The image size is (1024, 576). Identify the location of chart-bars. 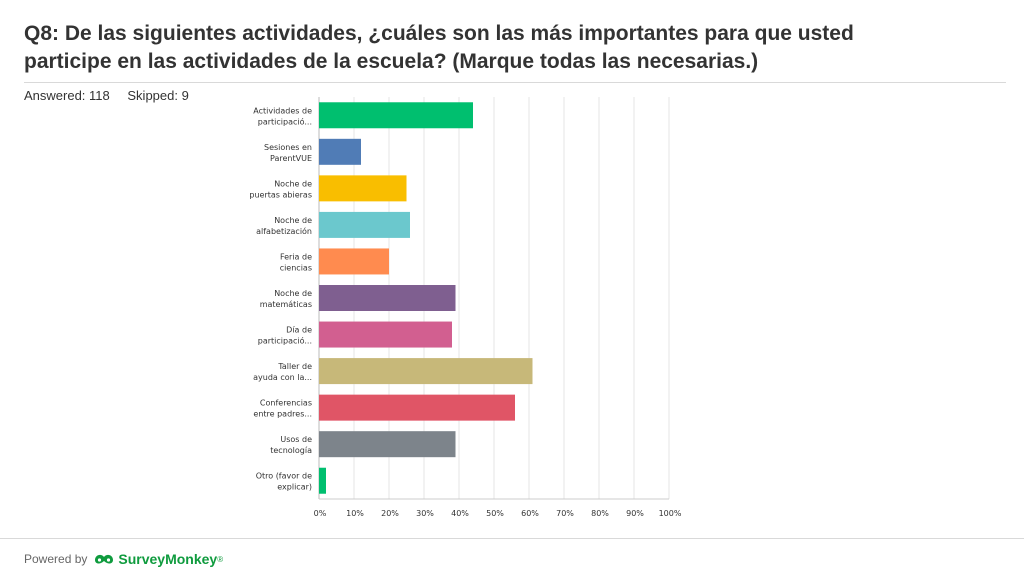
(426, 298).